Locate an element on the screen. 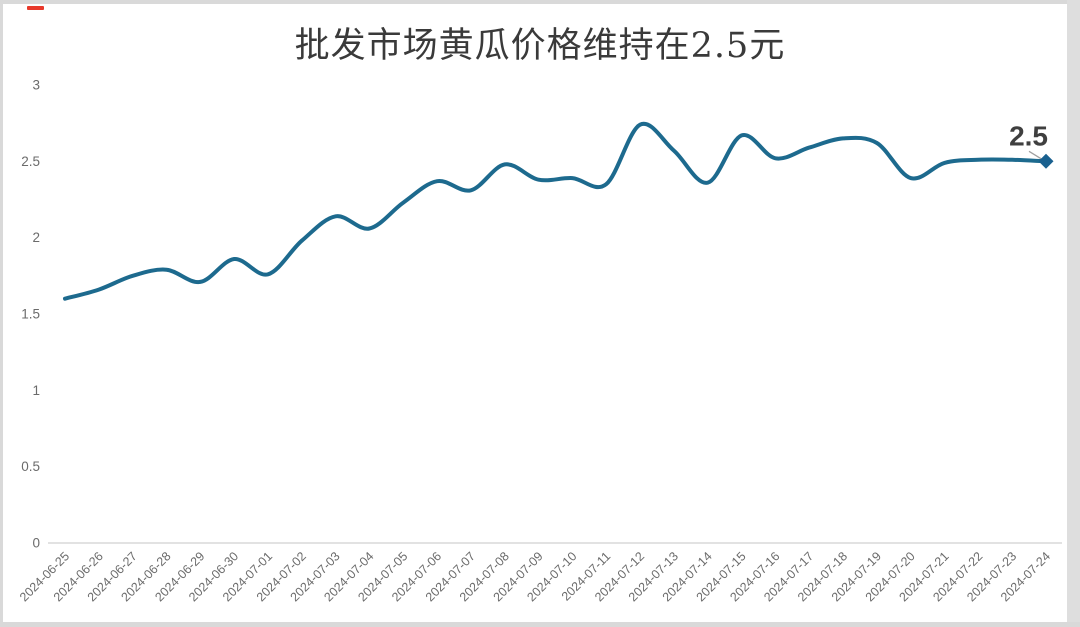 This screenshot has width=1080, height=627. frame-border-left is located at coordinates (1, 313).